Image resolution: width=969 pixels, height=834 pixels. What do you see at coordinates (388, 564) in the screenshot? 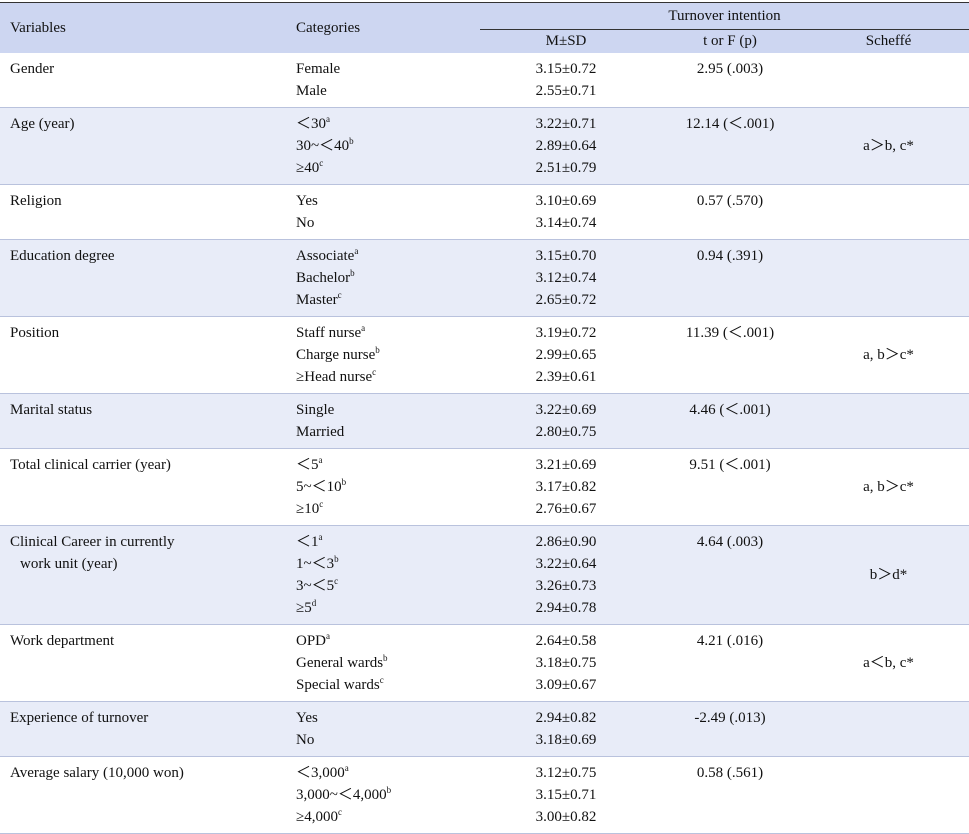
I see `category-line: 1~＜3b` at bounding box center [388, 564].